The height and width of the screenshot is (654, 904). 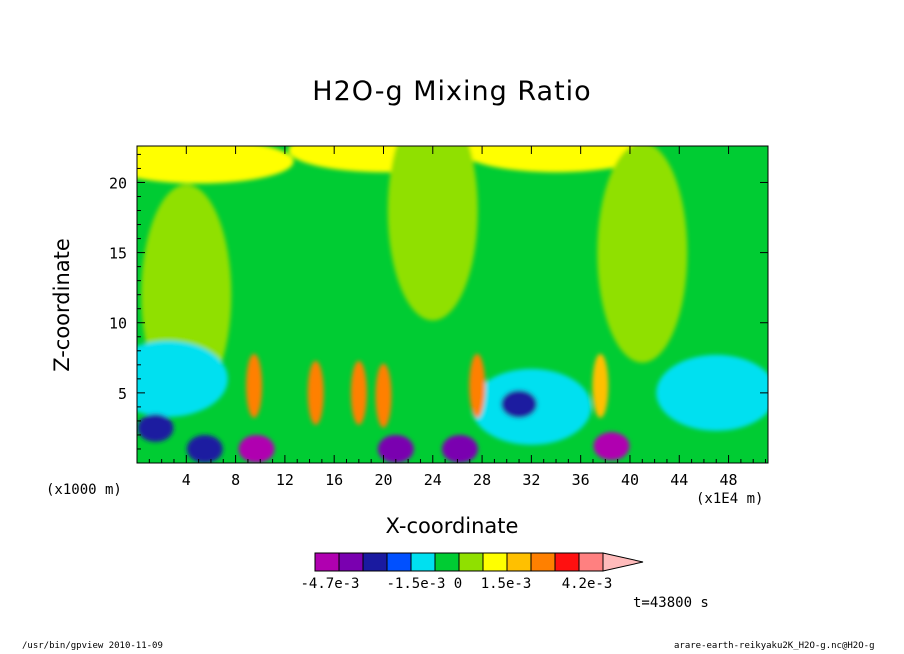 What do you see at coordinates (679, 480) in the screenshot?
I see `x-tick-label: 44` at bounding box center [679, 480].